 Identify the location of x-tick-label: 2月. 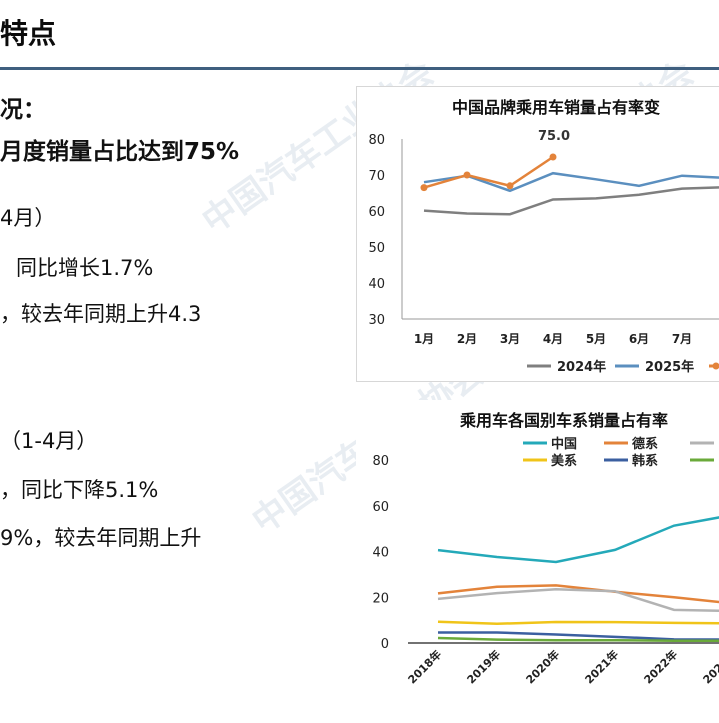
(467, 339).